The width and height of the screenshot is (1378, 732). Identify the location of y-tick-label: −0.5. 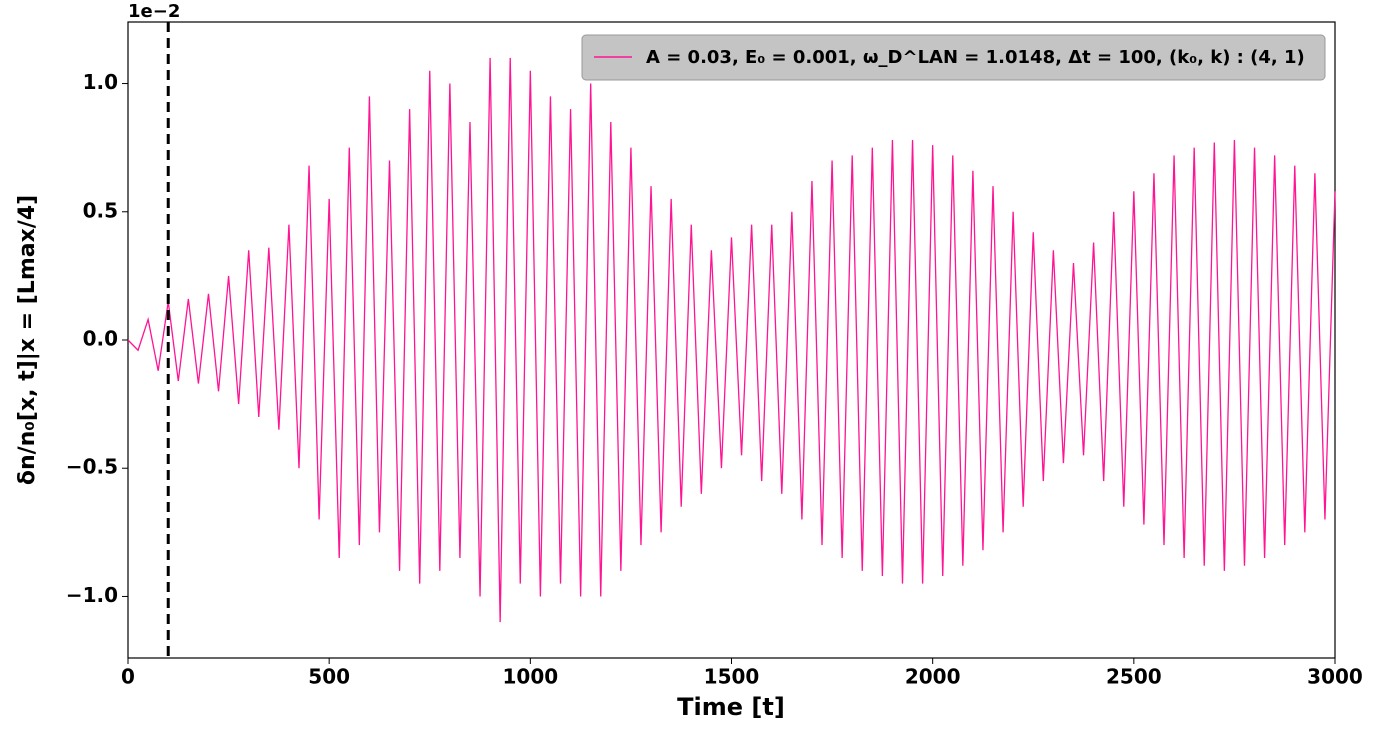
(92, 467).